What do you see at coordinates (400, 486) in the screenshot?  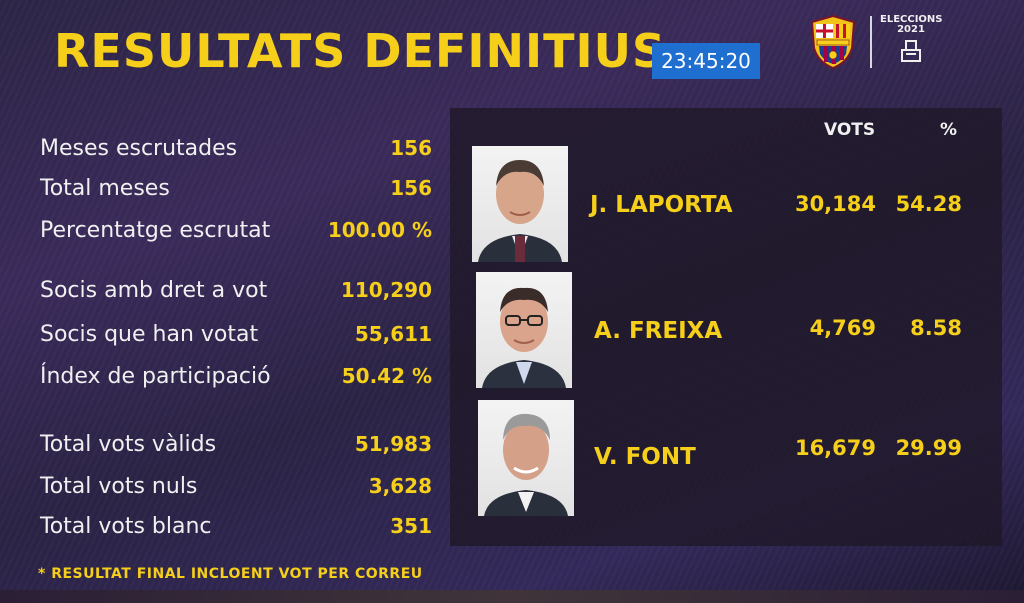 I see `stat-value: 3,628` at bounding box center [400, 486].